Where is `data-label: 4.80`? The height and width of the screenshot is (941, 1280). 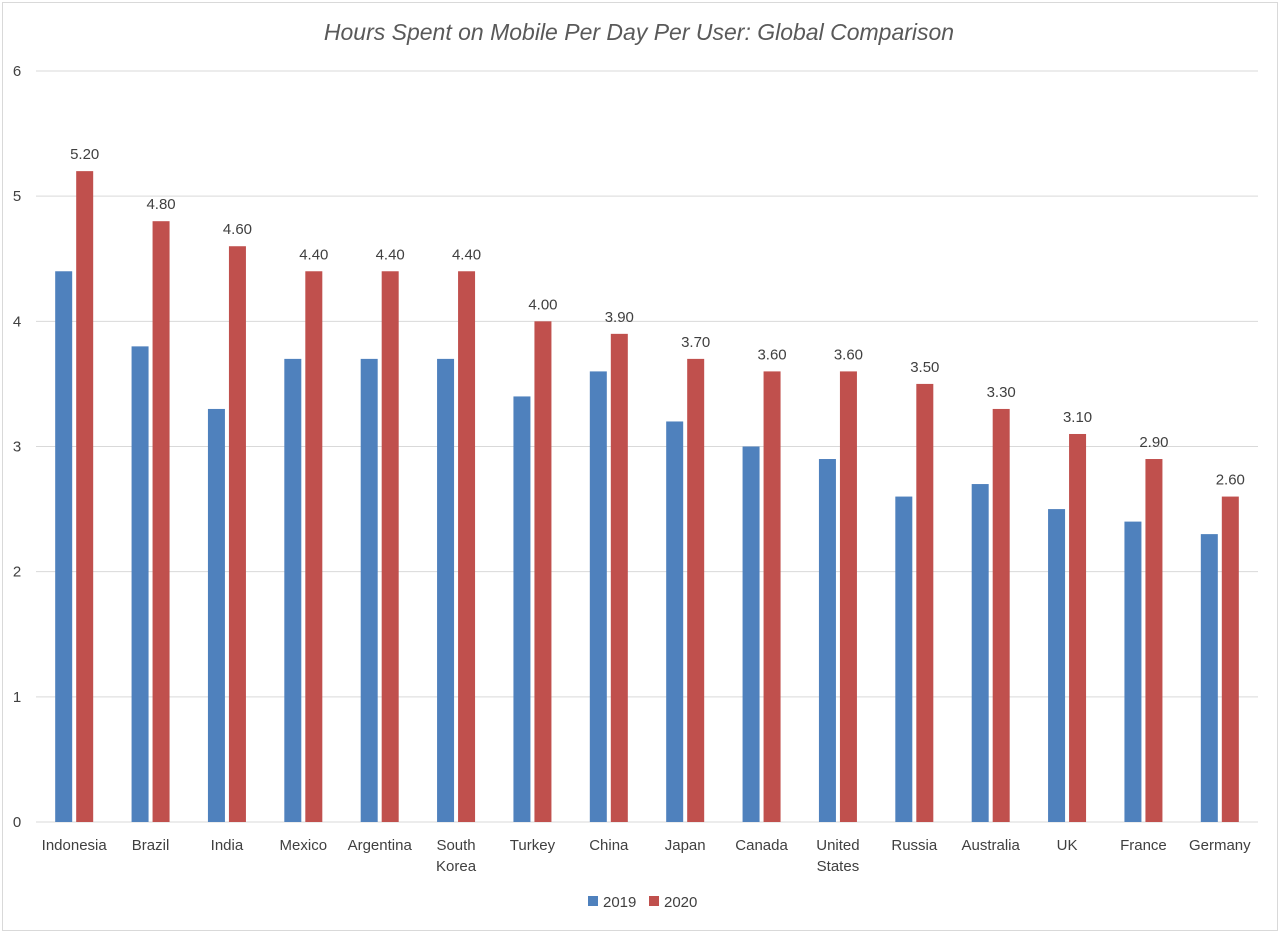
data-label: 4.80 is located at coordinates (160, 204).